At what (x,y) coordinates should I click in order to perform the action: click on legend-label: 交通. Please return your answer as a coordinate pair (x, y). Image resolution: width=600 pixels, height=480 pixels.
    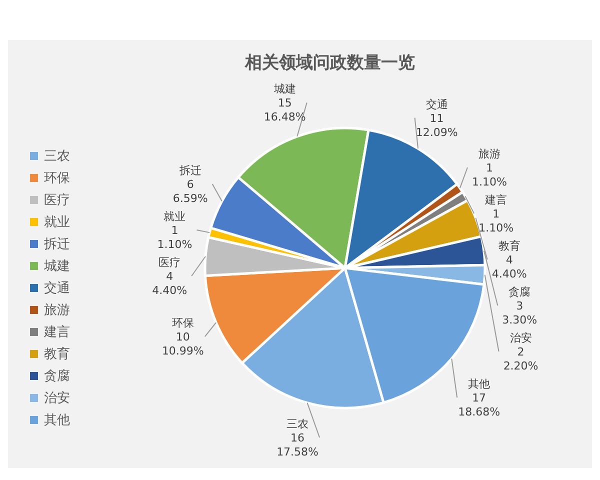
    Looking at the image, I should click on (57, 288).